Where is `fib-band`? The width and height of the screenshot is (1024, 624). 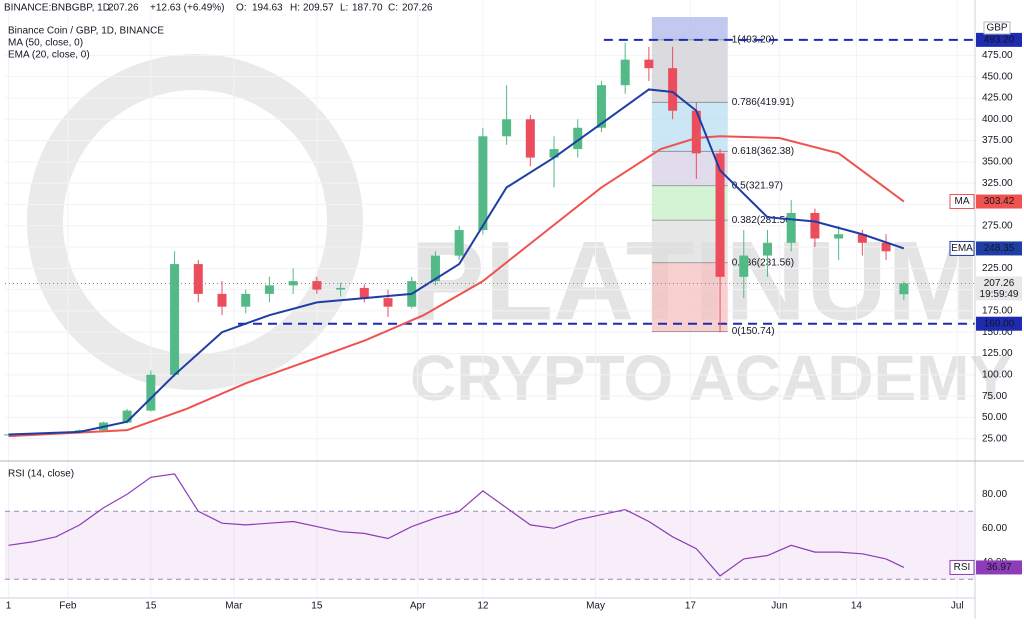
fib-band is located at coordinates (689, 127).